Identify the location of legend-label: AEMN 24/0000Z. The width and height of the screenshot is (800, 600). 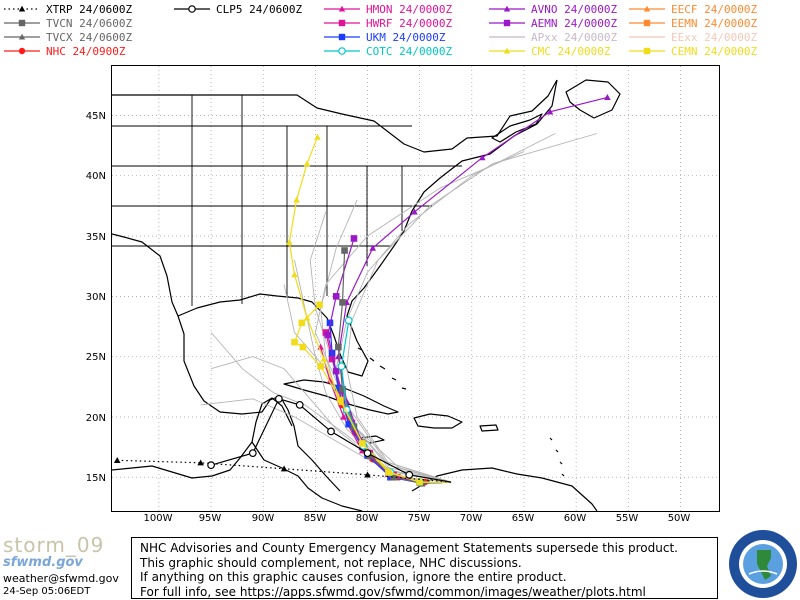
(574, 23).